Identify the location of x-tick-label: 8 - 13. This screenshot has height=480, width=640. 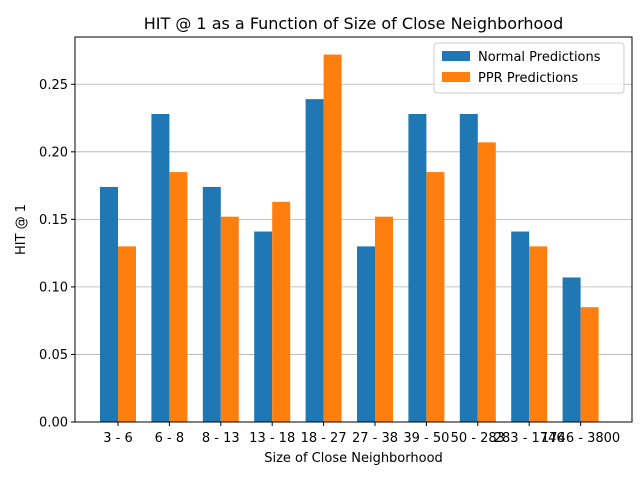
(221, 438).